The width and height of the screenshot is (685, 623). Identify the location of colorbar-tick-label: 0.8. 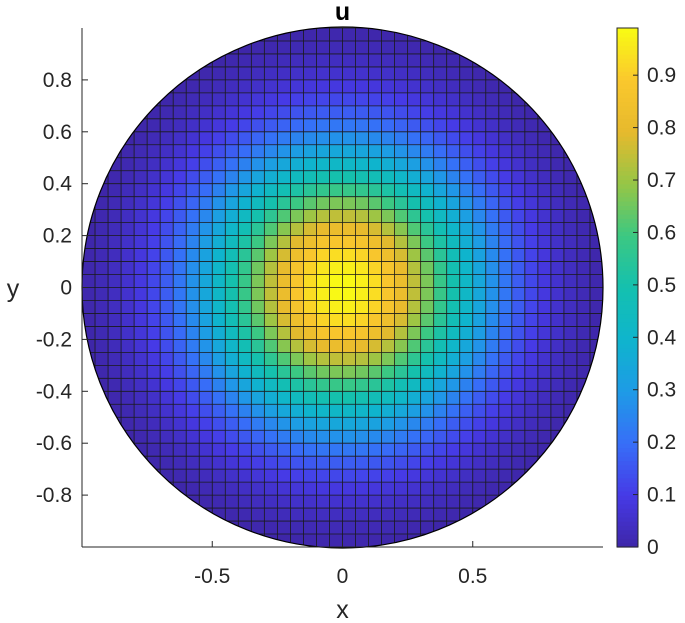
(661, 128).